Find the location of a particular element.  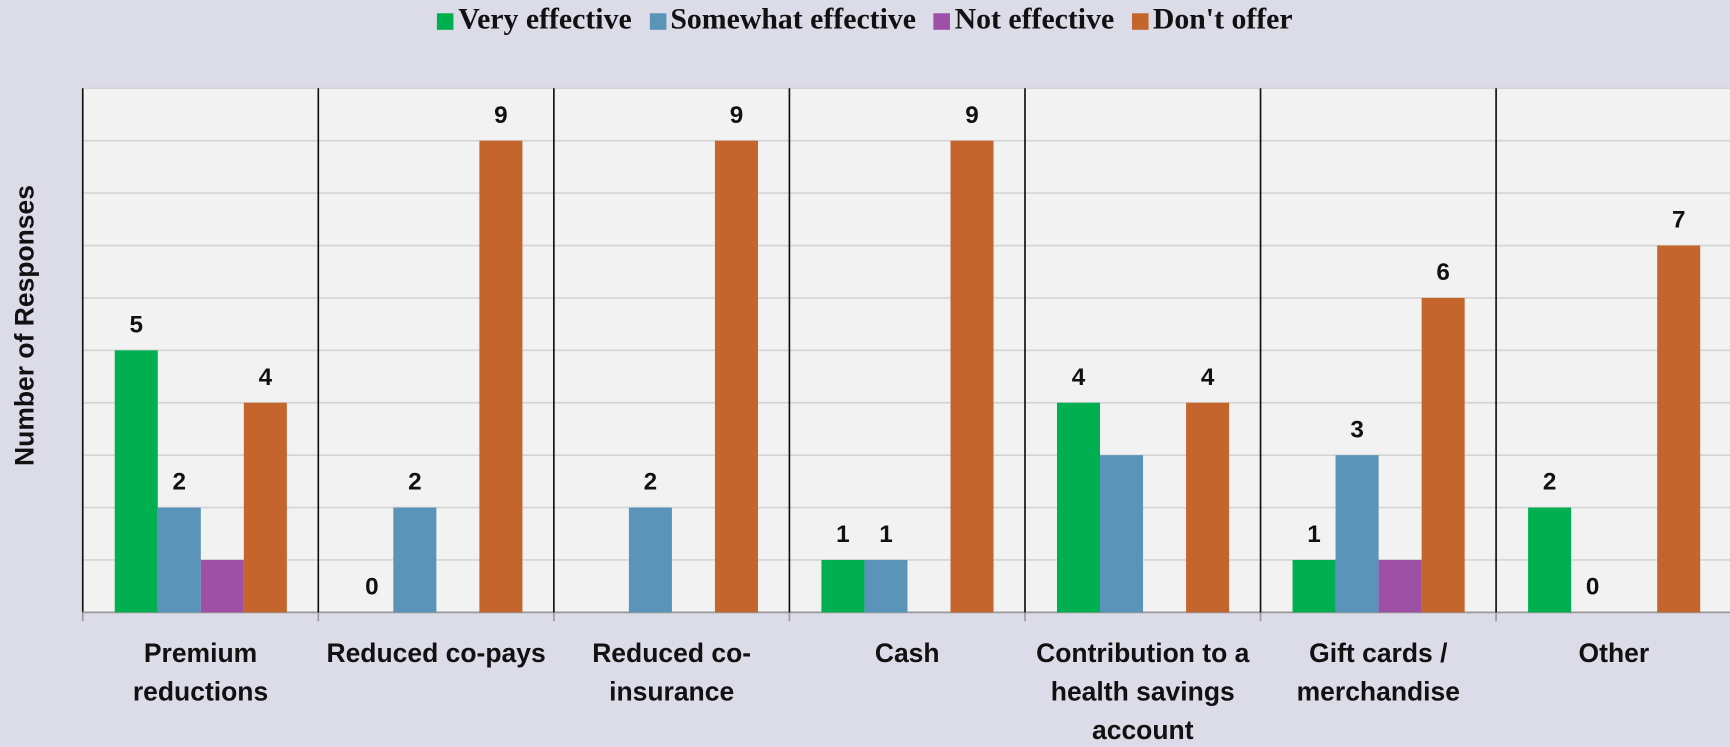

x-tick-label: Premium reductions is located at coordinates (200, 673).